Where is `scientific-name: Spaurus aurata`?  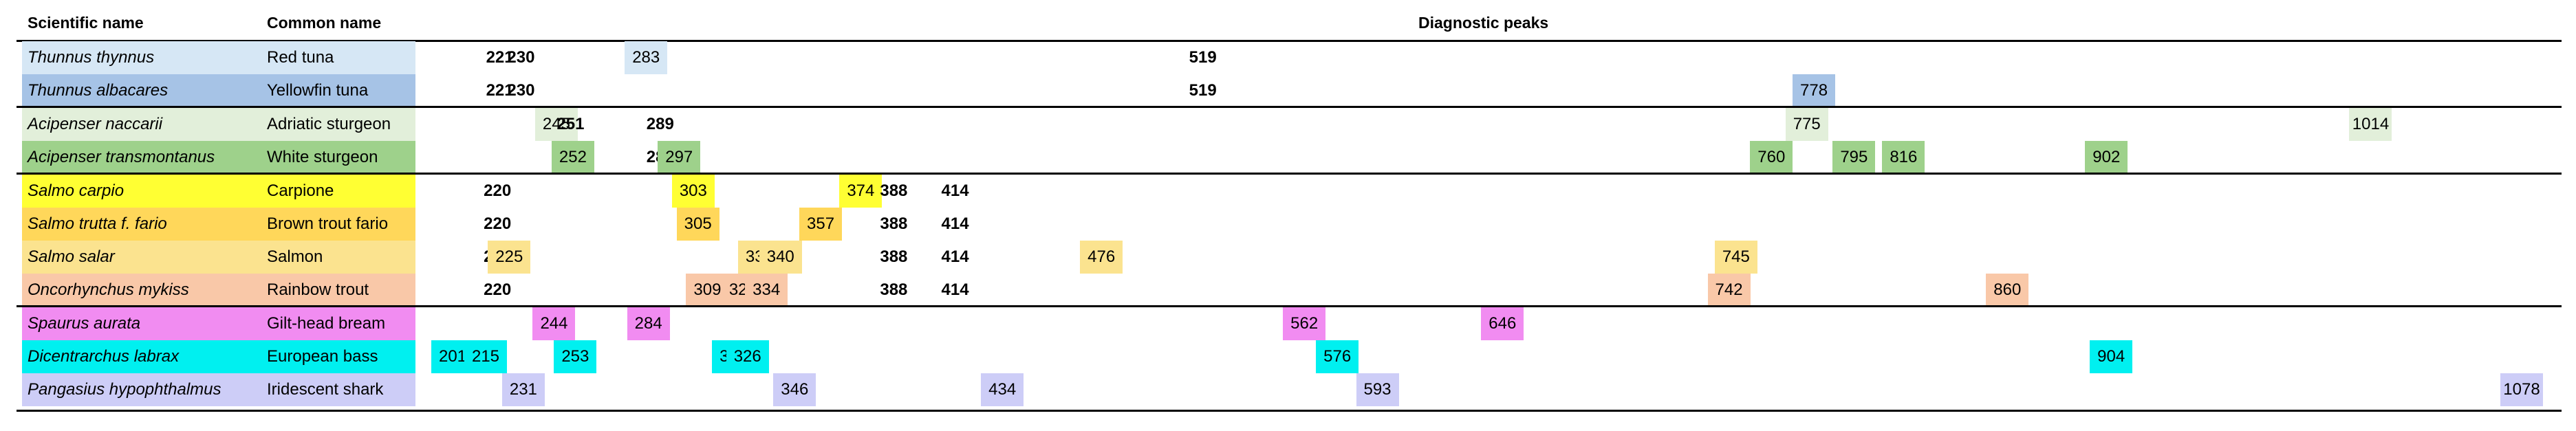
scientific-name: Spaurus aurata is located at coordinates (84, 323).